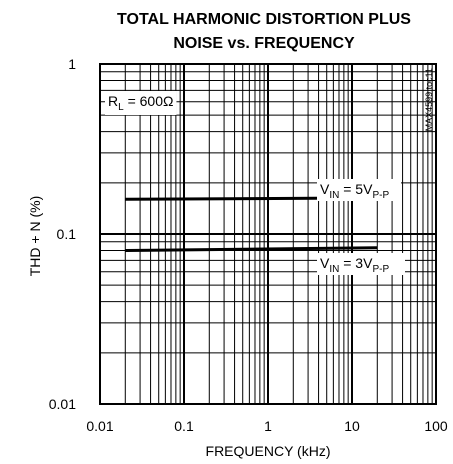 The width and height of the screenshot is (453, 464). Describe the element at coordinates (264, 19) in the screenshot. I see `chart-title: TOTAL HARMONIC DISTORTION PLUS` at that location.